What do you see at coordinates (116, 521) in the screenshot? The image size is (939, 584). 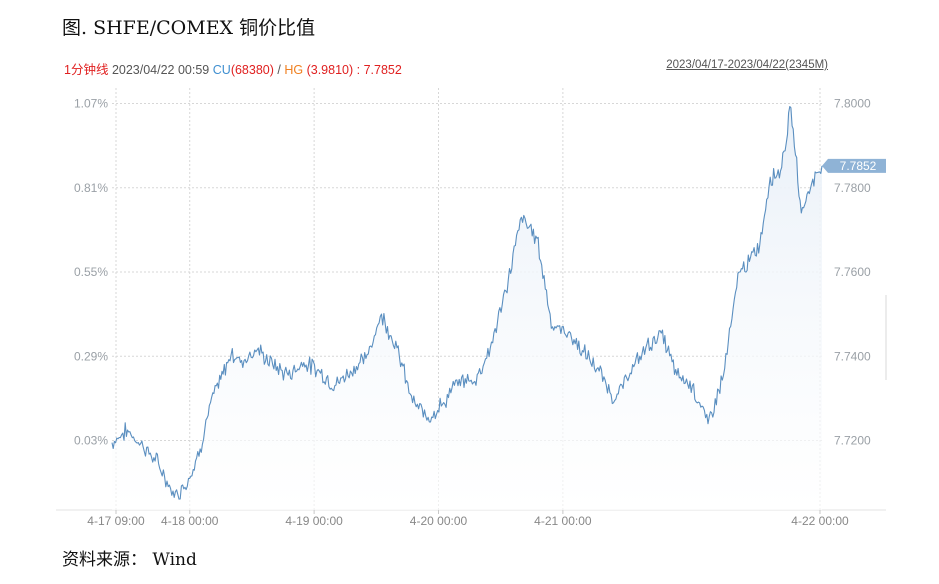 I see `x-tick-label: 4-17 09:00` at bounding box center [116, 521].